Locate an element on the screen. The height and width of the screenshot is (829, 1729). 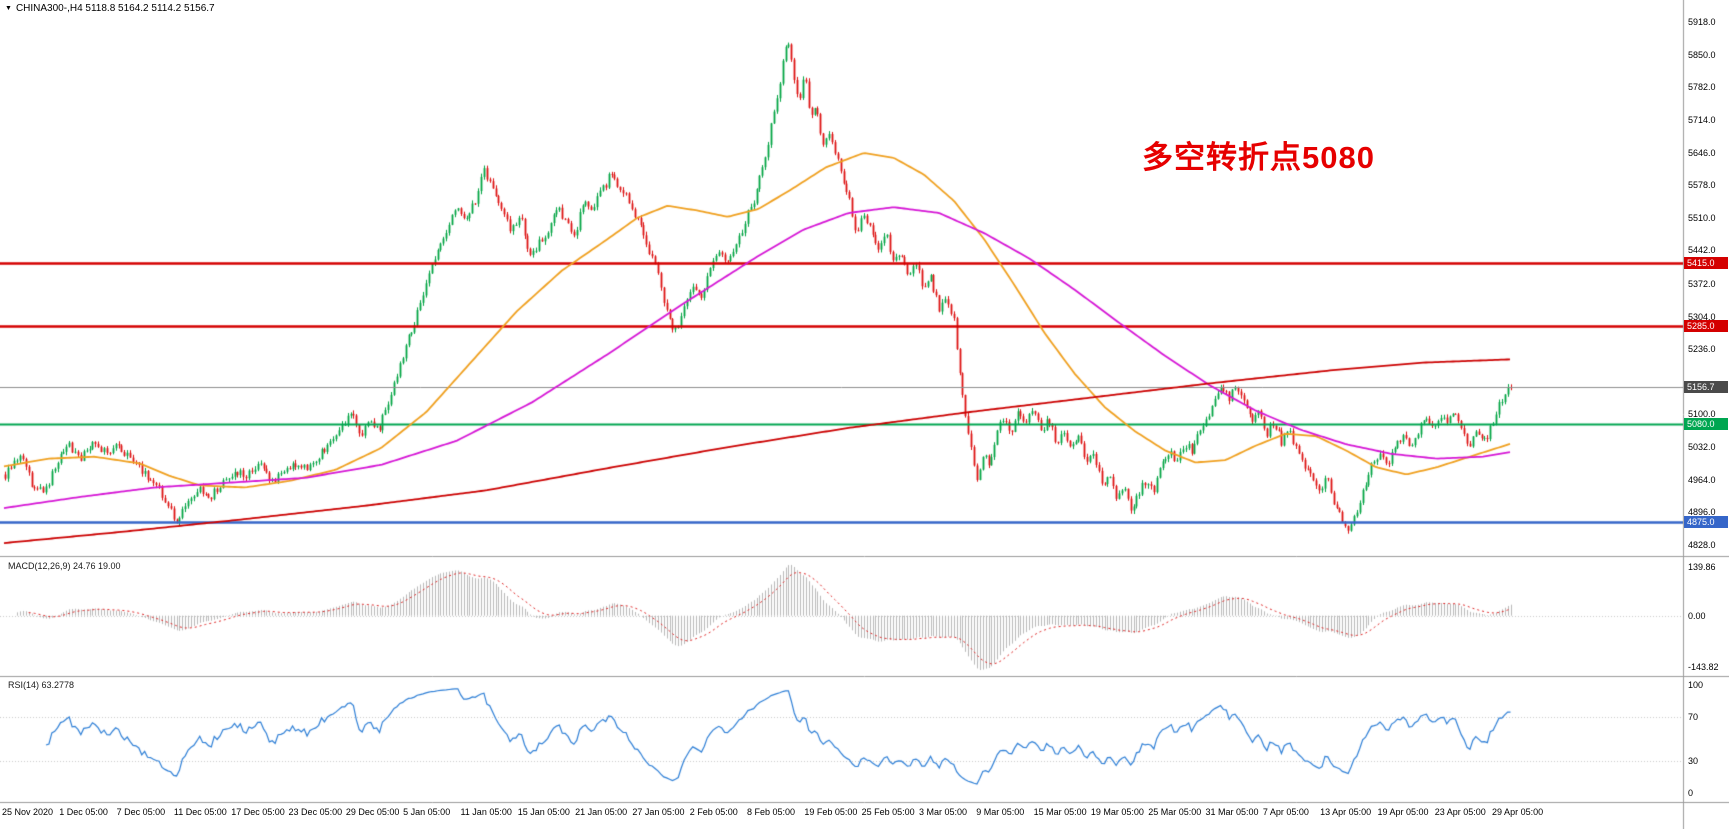
symbol-marker-icon: ▼ is located at coordinates (8, 8).